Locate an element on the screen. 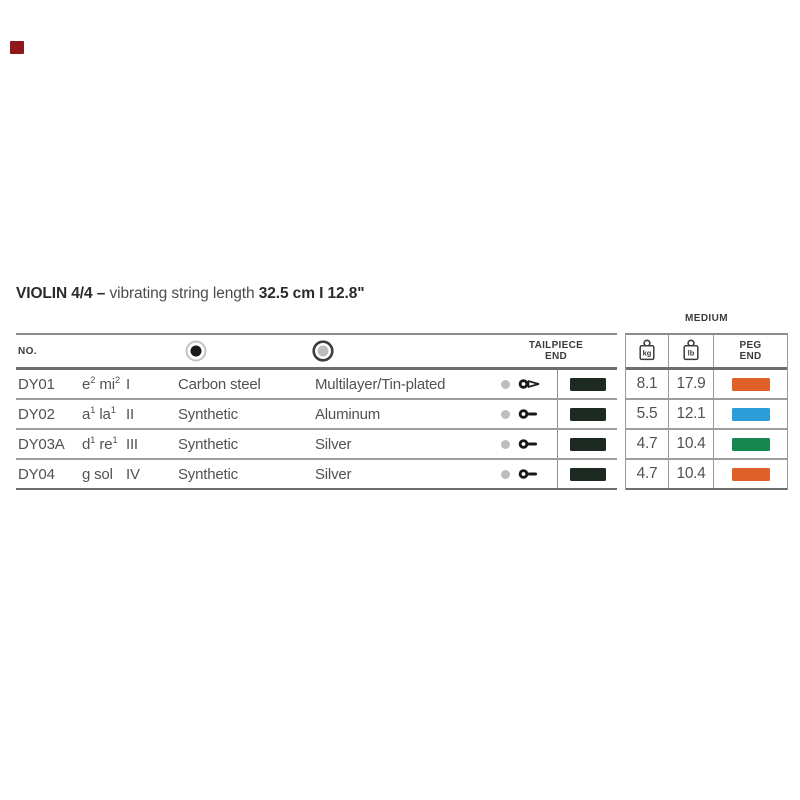 Image resolution: width=800 pixels, height=800 pixels. string-table-row: DY03A d1 re1 III Synthetic Silver is located at coordinates (316, 445).